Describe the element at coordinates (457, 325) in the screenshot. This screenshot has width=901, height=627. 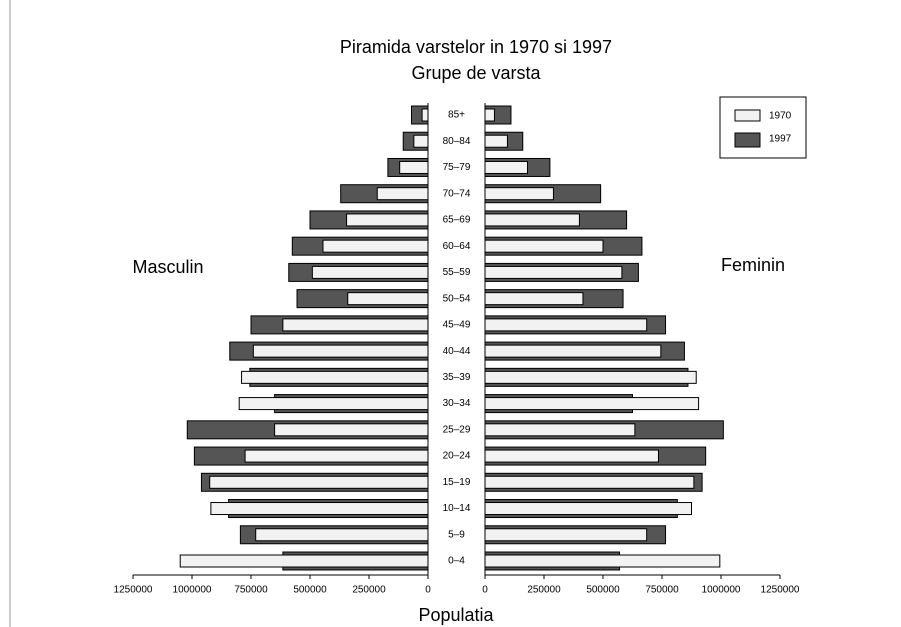
I see `category-label: 45–49` at that location.